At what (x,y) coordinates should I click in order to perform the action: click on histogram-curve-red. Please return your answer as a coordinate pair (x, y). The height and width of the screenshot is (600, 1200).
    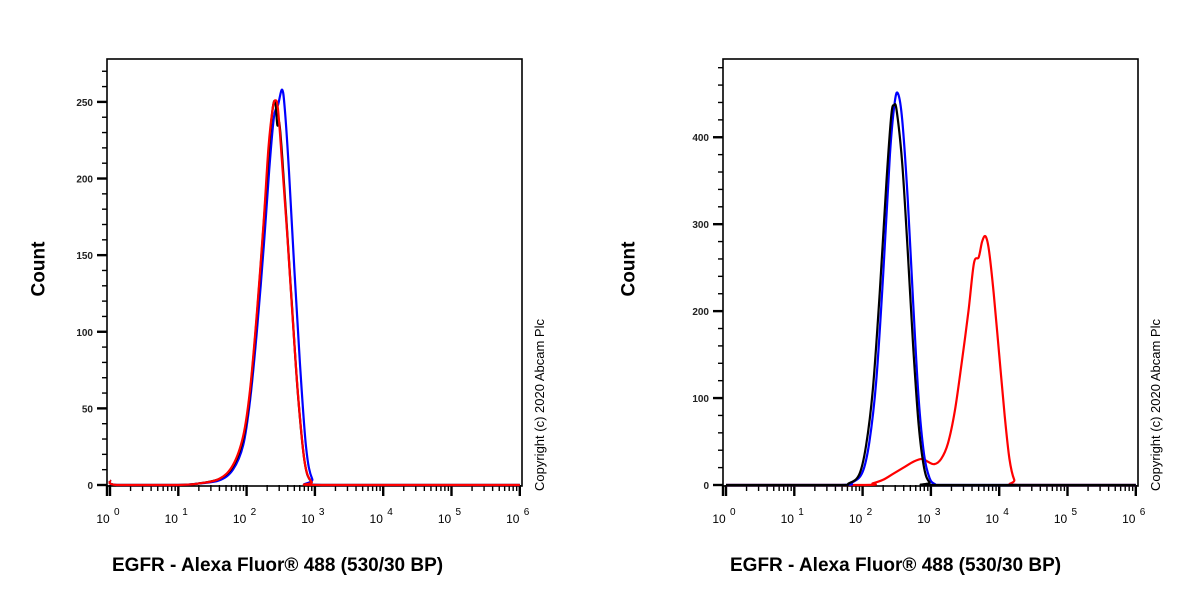
    Looking at the image, I should click on (931, 360).